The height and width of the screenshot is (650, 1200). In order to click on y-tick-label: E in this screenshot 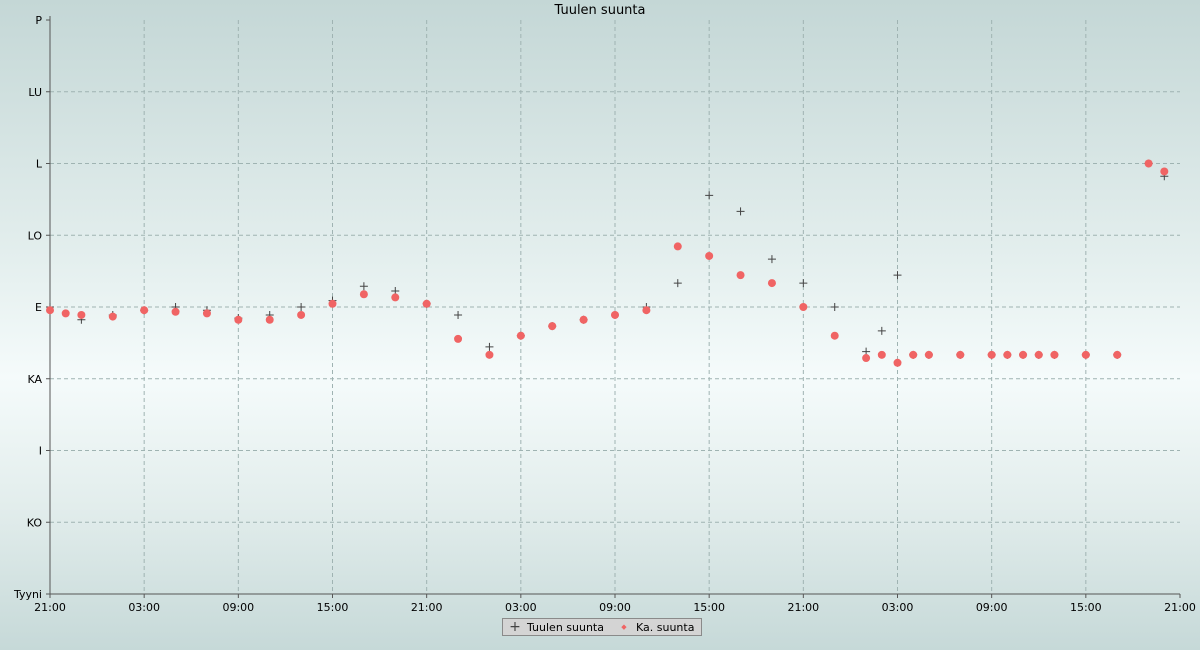, I will do `click(38, 307)`.